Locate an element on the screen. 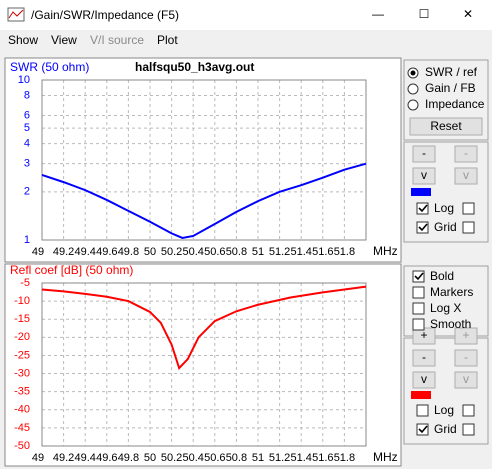  checkbox-label: Bold is located at coordinates (442, 276).